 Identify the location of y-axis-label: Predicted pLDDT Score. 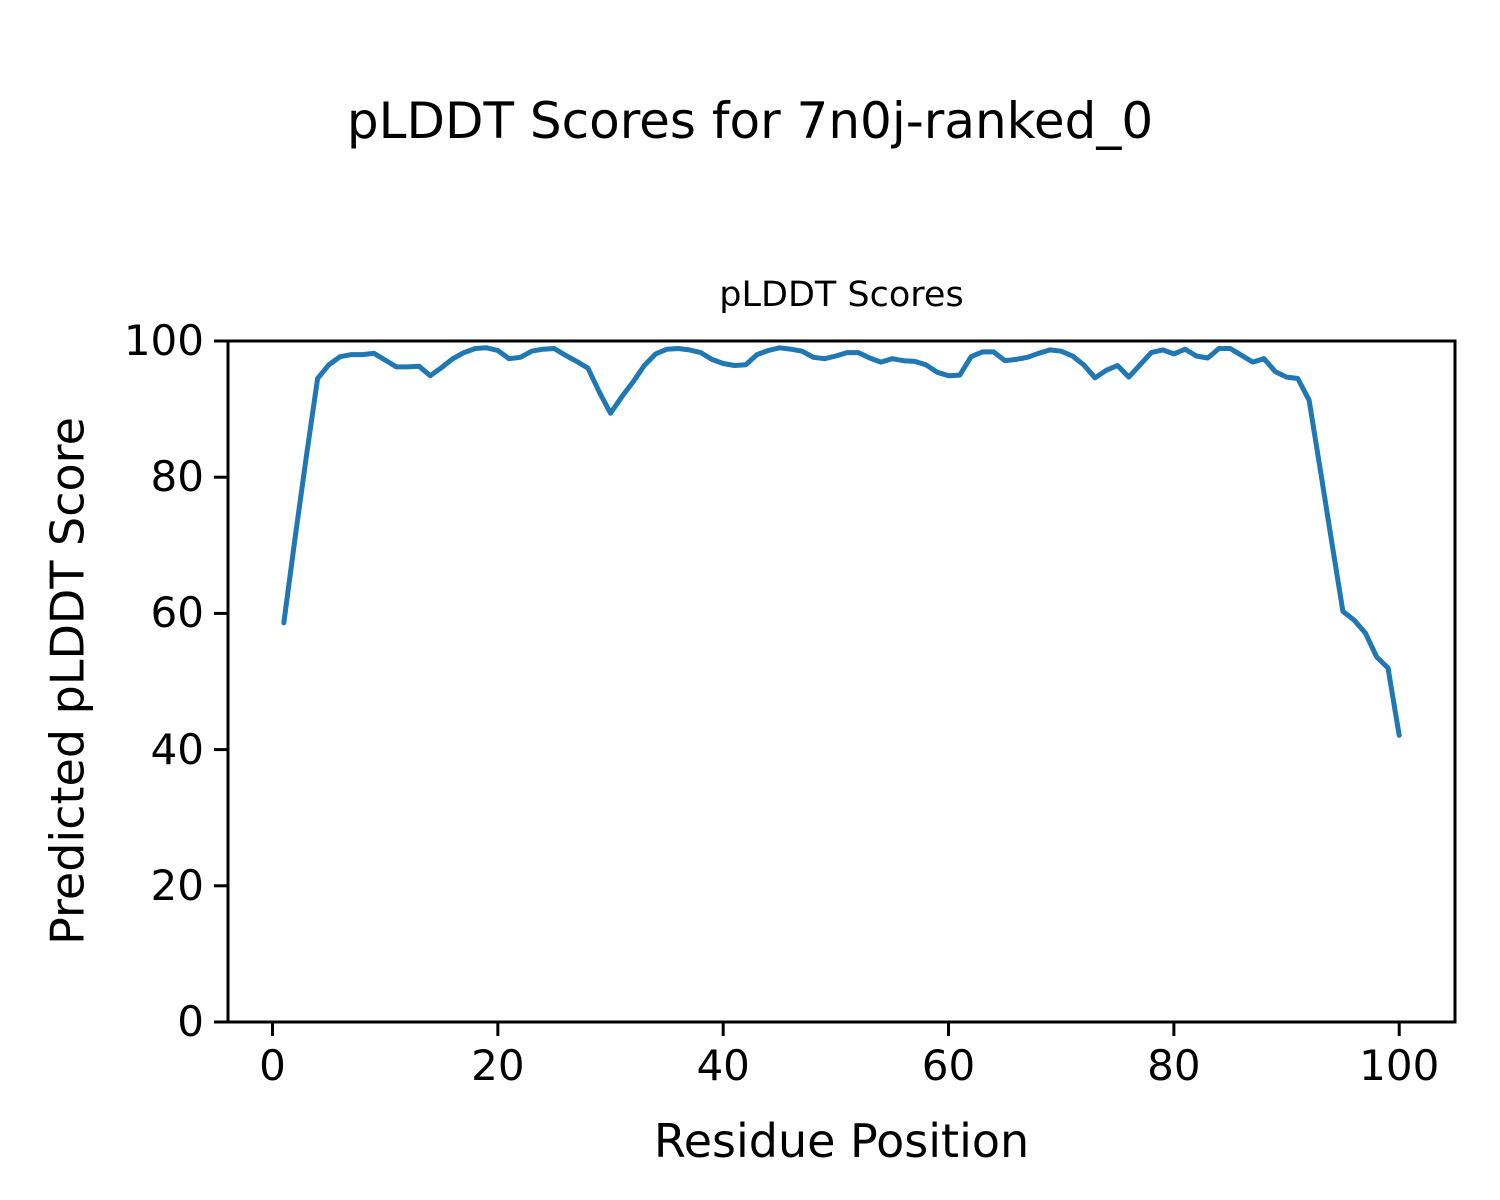
(67, 681).